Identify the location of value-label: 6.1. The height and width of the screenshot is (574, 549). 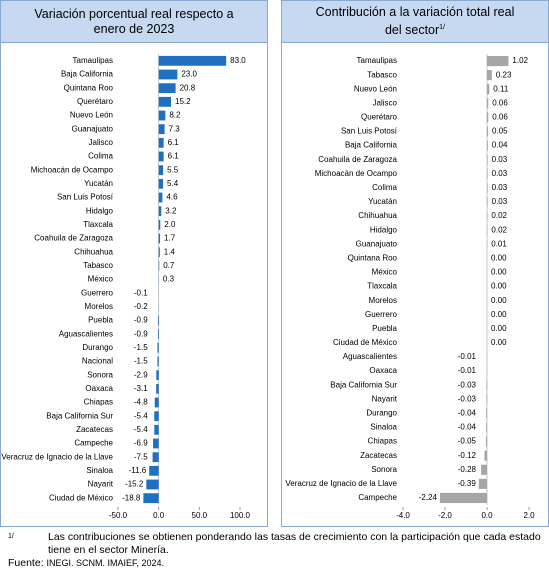
(174, 156).